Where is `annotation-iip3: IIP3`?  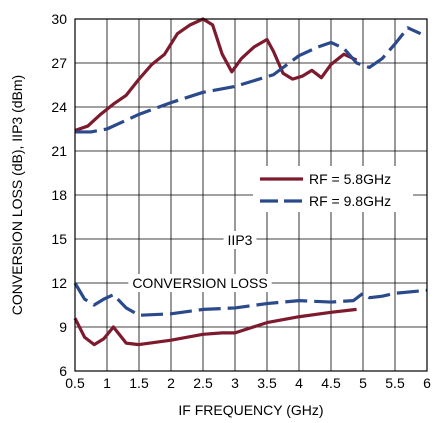 annotation-iip3: IIP3 is located at coordinates (240, 240).